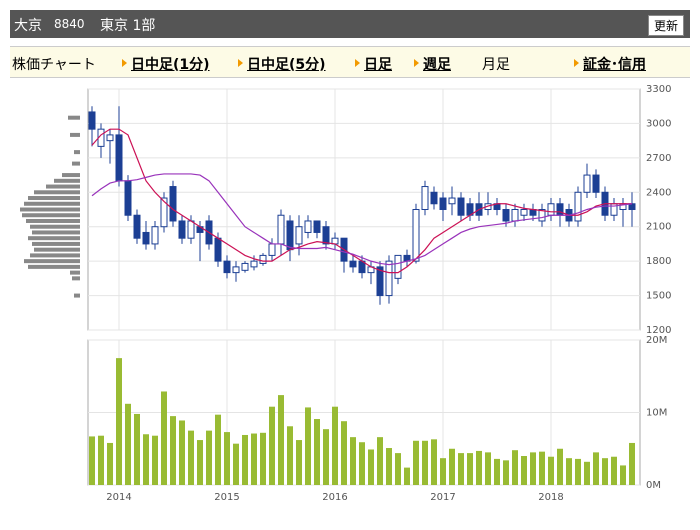  Describe the element at coordinates (658, 261) in the screenshot. I see `y-tick-label: 1800` at that location.